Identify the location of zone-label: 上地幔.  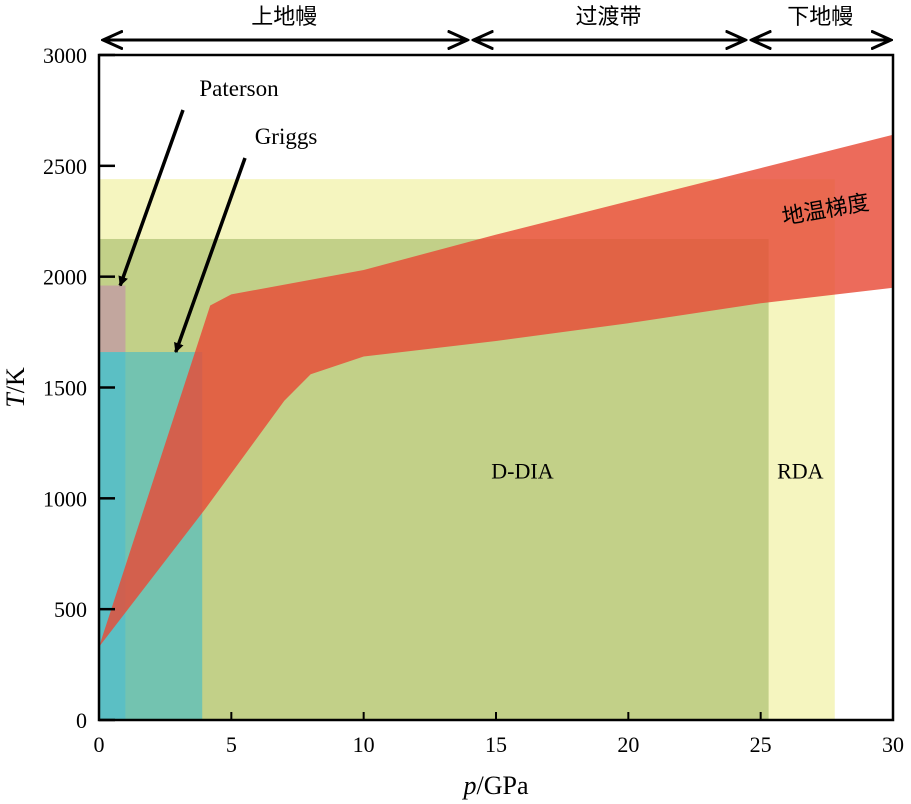
(284, 17).